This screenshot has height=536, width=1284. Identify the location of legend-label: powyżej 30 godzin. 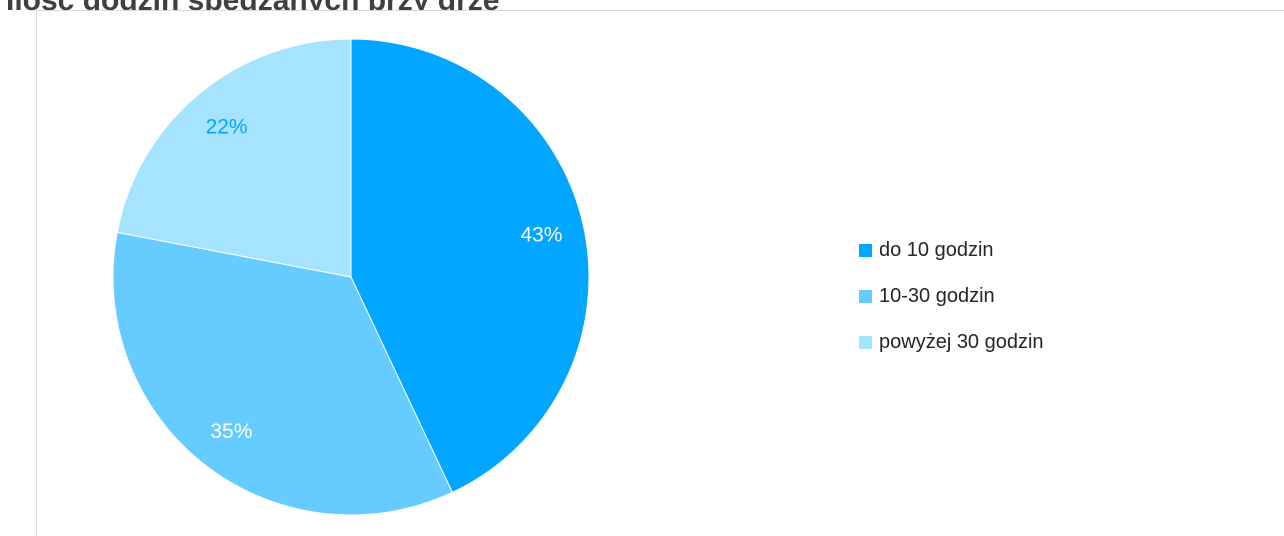
(961, 341).